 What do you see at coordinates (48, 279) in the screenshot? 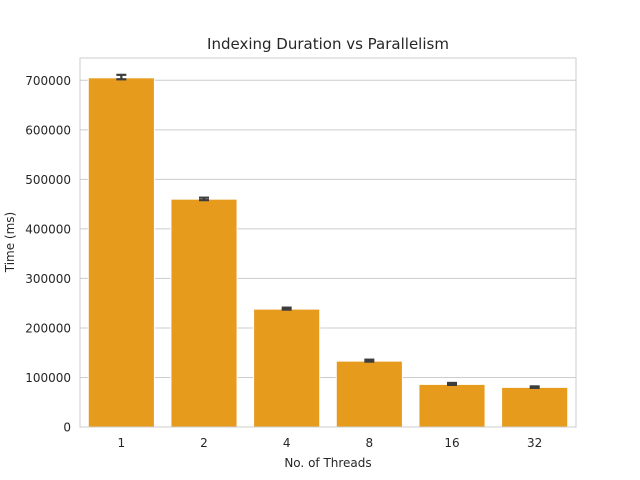
I see `y-tick-label: 300000` at bounding box center [48, 279].